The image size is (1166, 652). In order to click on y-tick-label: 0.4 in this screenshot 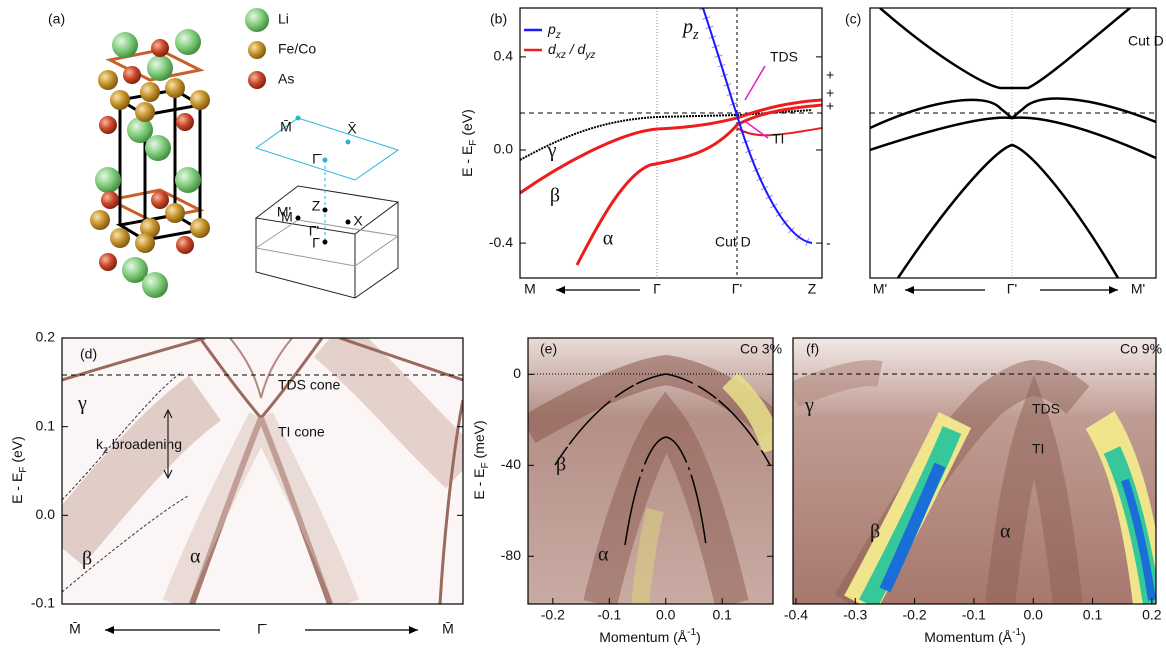, I will do `click(504, 56)`.